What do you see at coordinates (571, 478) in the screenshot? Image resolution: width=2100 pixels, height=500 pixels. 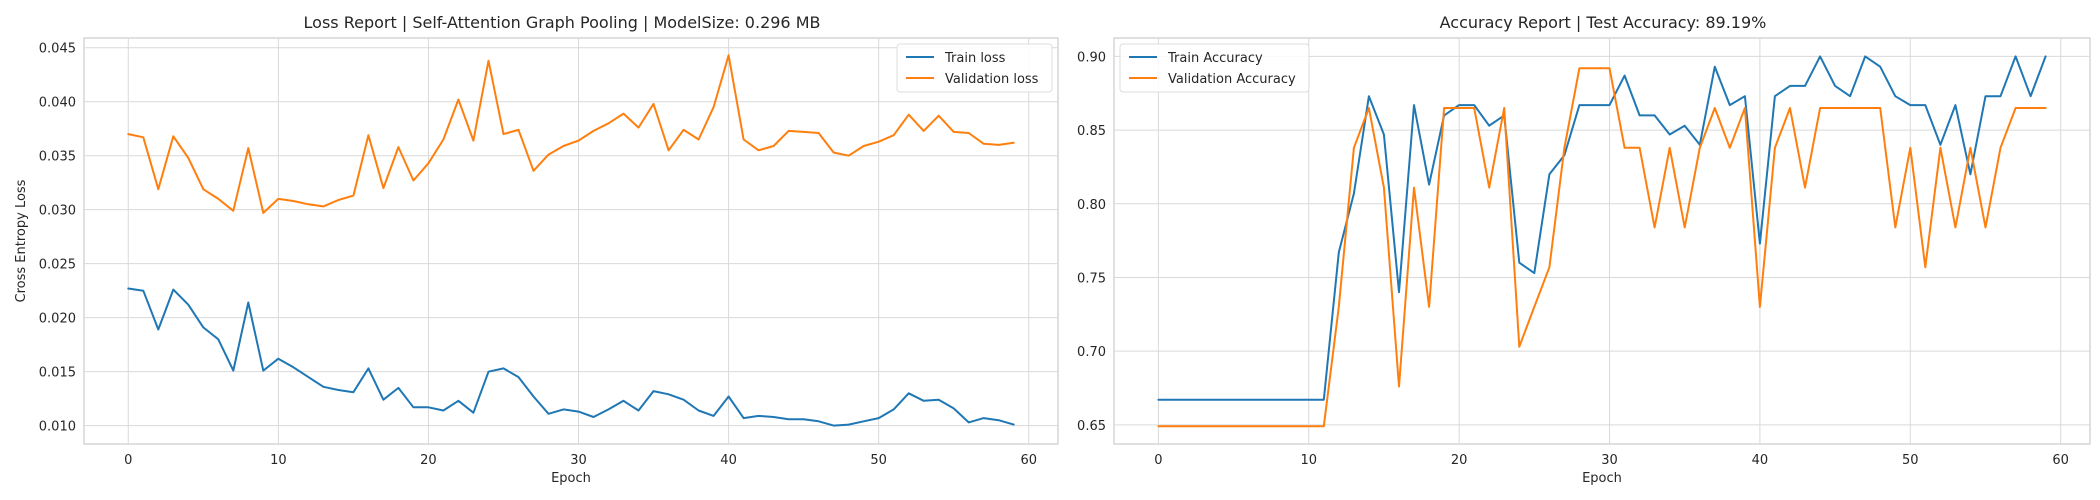 I see `loss-x-axis-label: Epoch` at bounding box center [571, 478].